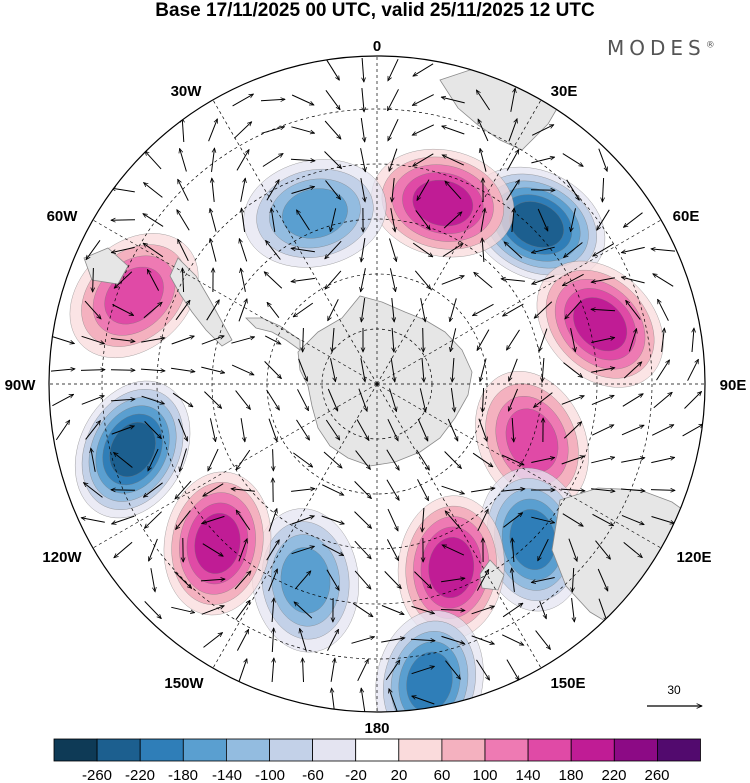  What do you see at coordinates (313, 775) in the screenshot?
I see `colorbar-tick: -60` at bounding box center [313, 775].